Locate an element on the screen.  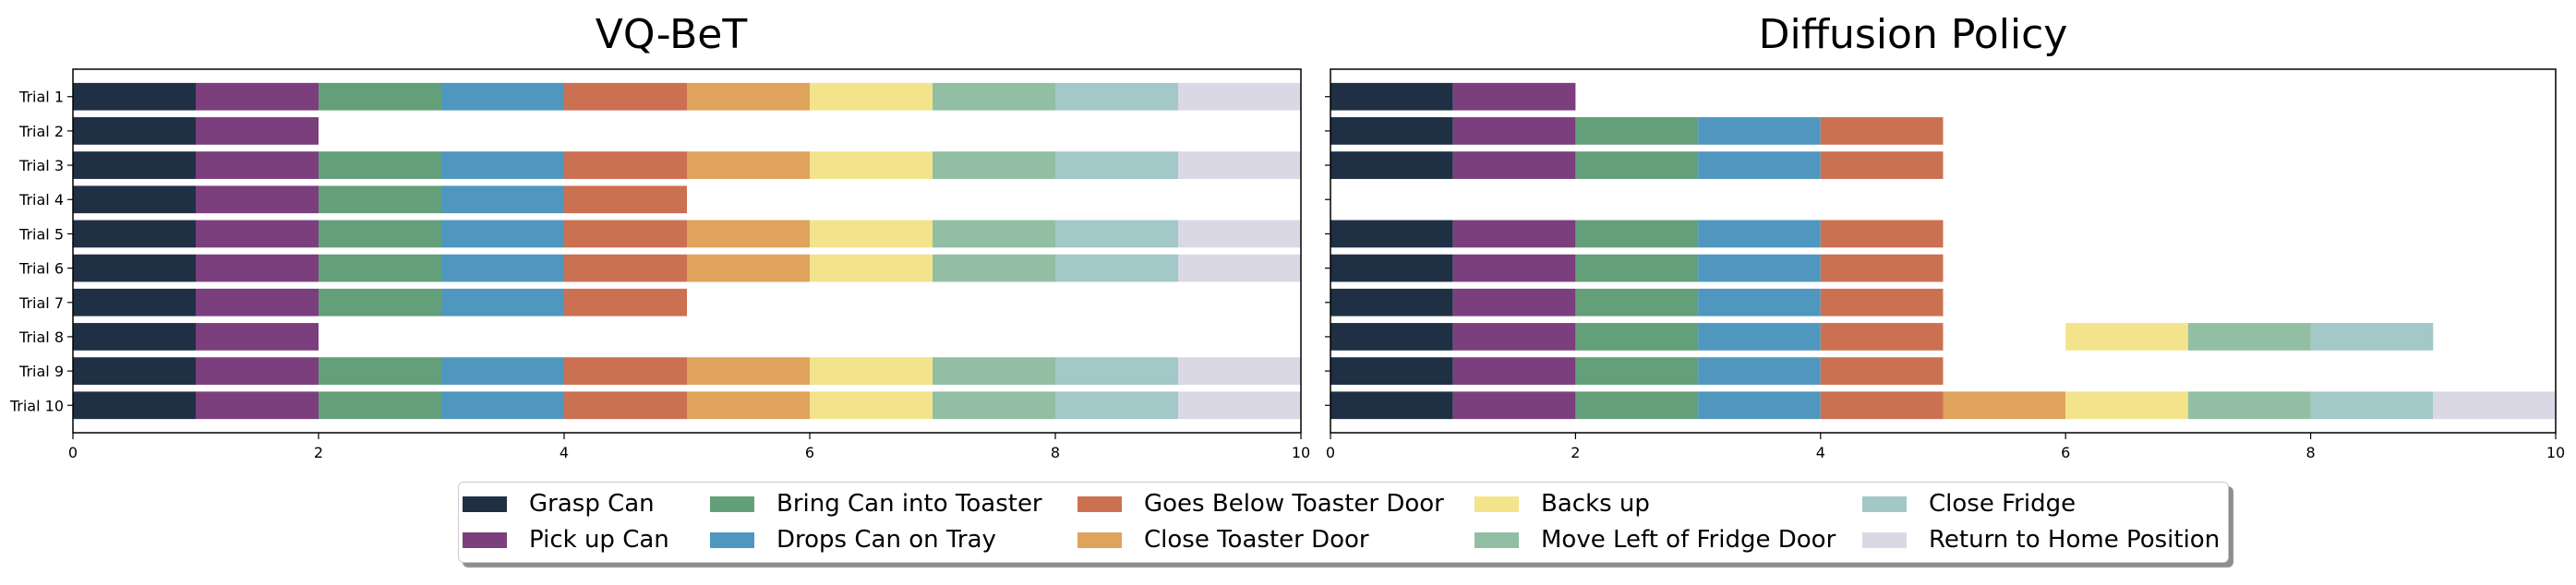
x-tick-label: 4 is located at coordinates (1820, 452).